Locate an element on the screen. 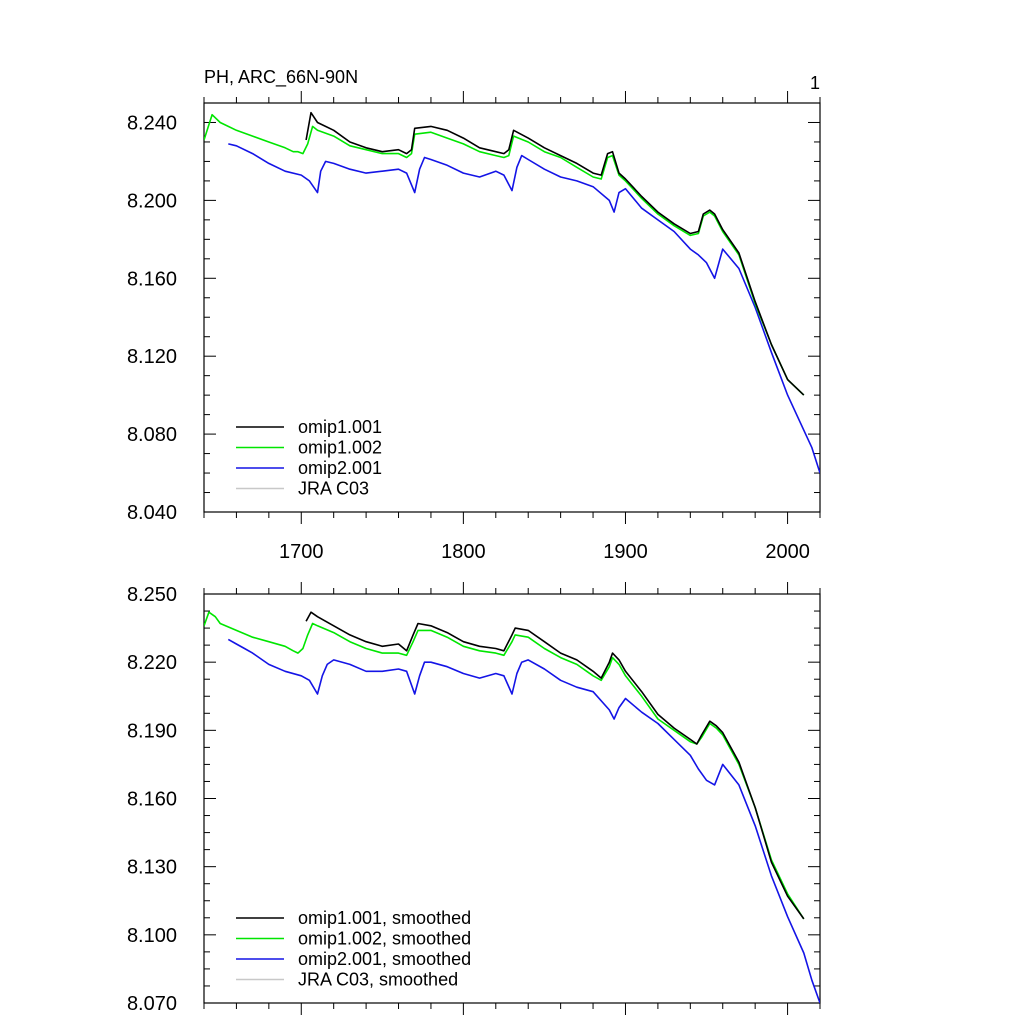  y-tick-label: 8.040 is located at coordinates (152, 513).